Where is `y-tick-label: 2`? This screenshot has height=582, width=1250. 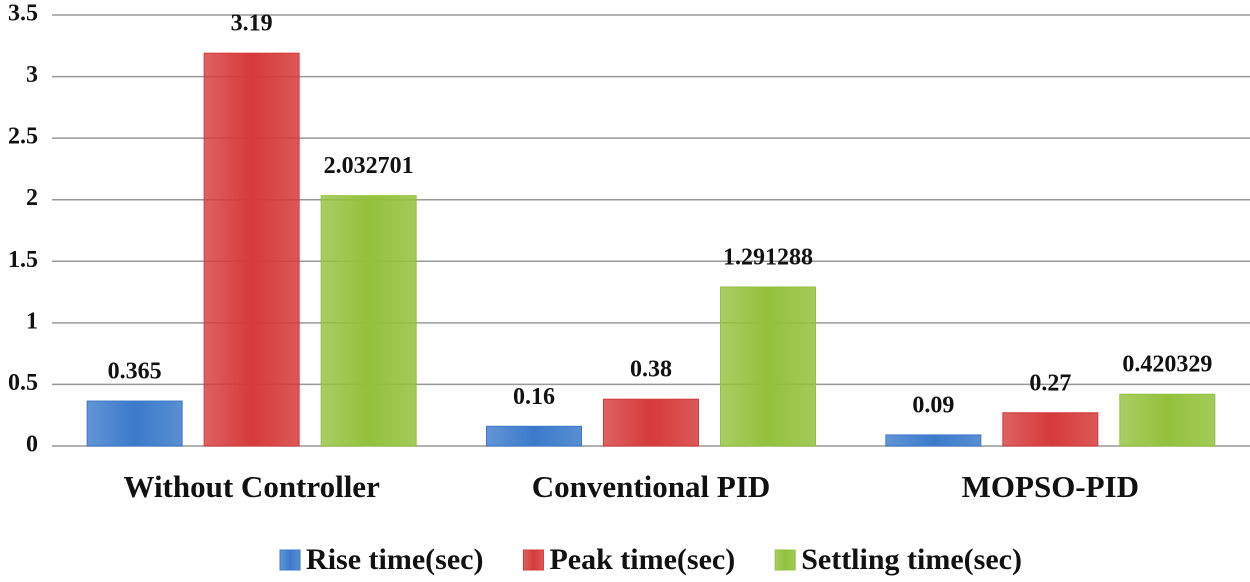 y-tick-label: 2 is located at coordinates (32, 198).